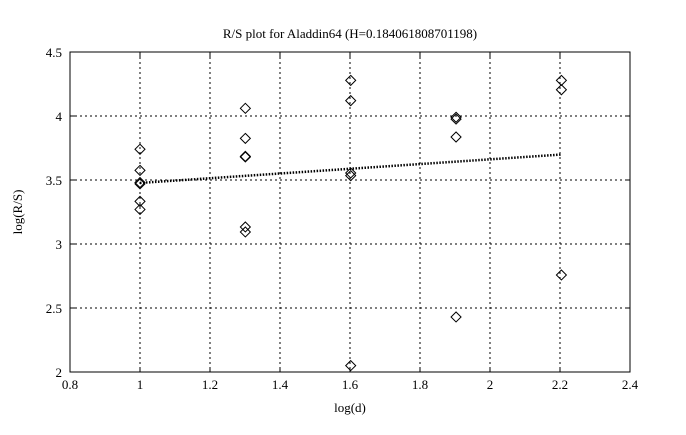 The image size is (686, 435). I want to click on y-tick-label: 4, so click(59, 116).